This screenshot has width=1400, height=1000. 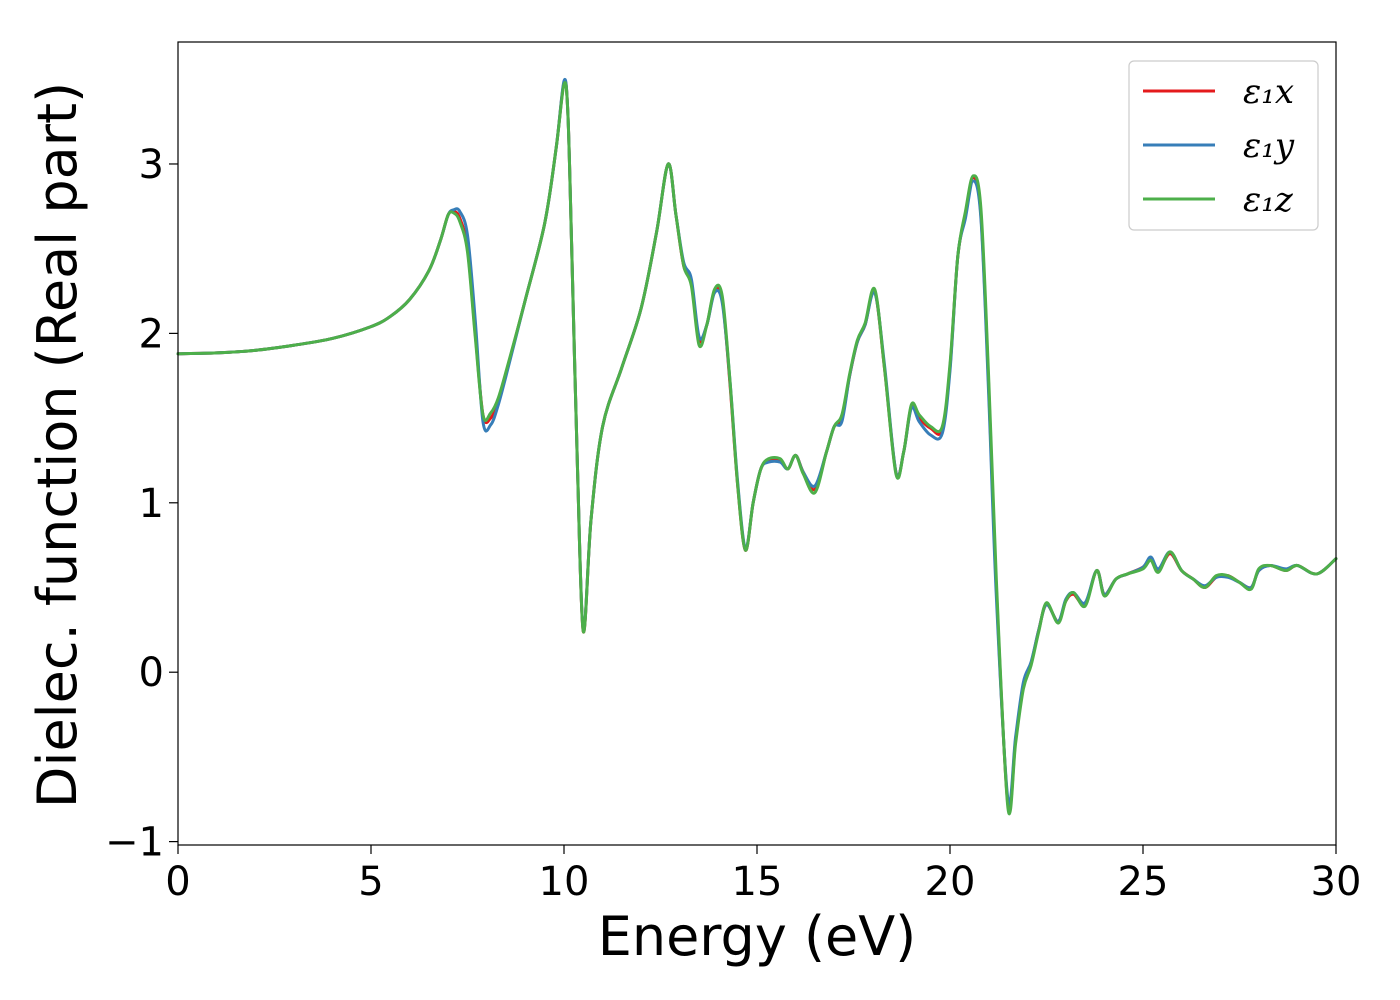 What do you see at coordinates (151, 504) in the screenshot?
I see `y-tick-label: 1` at bounding box center [151, 504].